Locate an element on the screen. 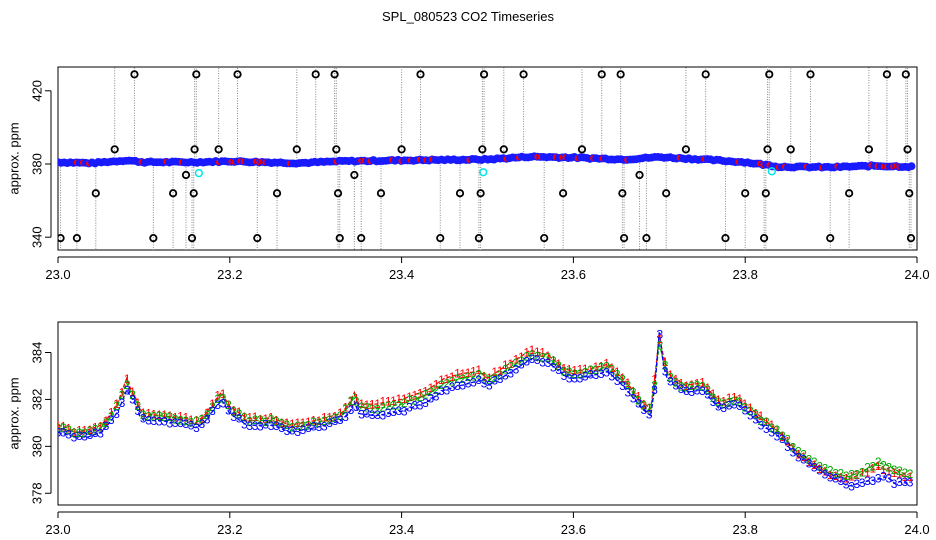 The width and height of the screenshot is (936, 540). top-y-tick-label: 420 is located at coordinates (36, 91).